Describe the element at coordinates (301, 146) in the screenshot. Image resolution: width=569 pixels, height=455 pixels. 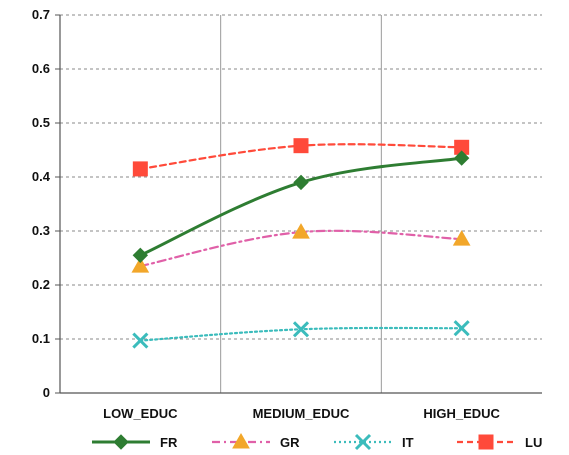
I see `data-point-lu-medium_educ` at that location.